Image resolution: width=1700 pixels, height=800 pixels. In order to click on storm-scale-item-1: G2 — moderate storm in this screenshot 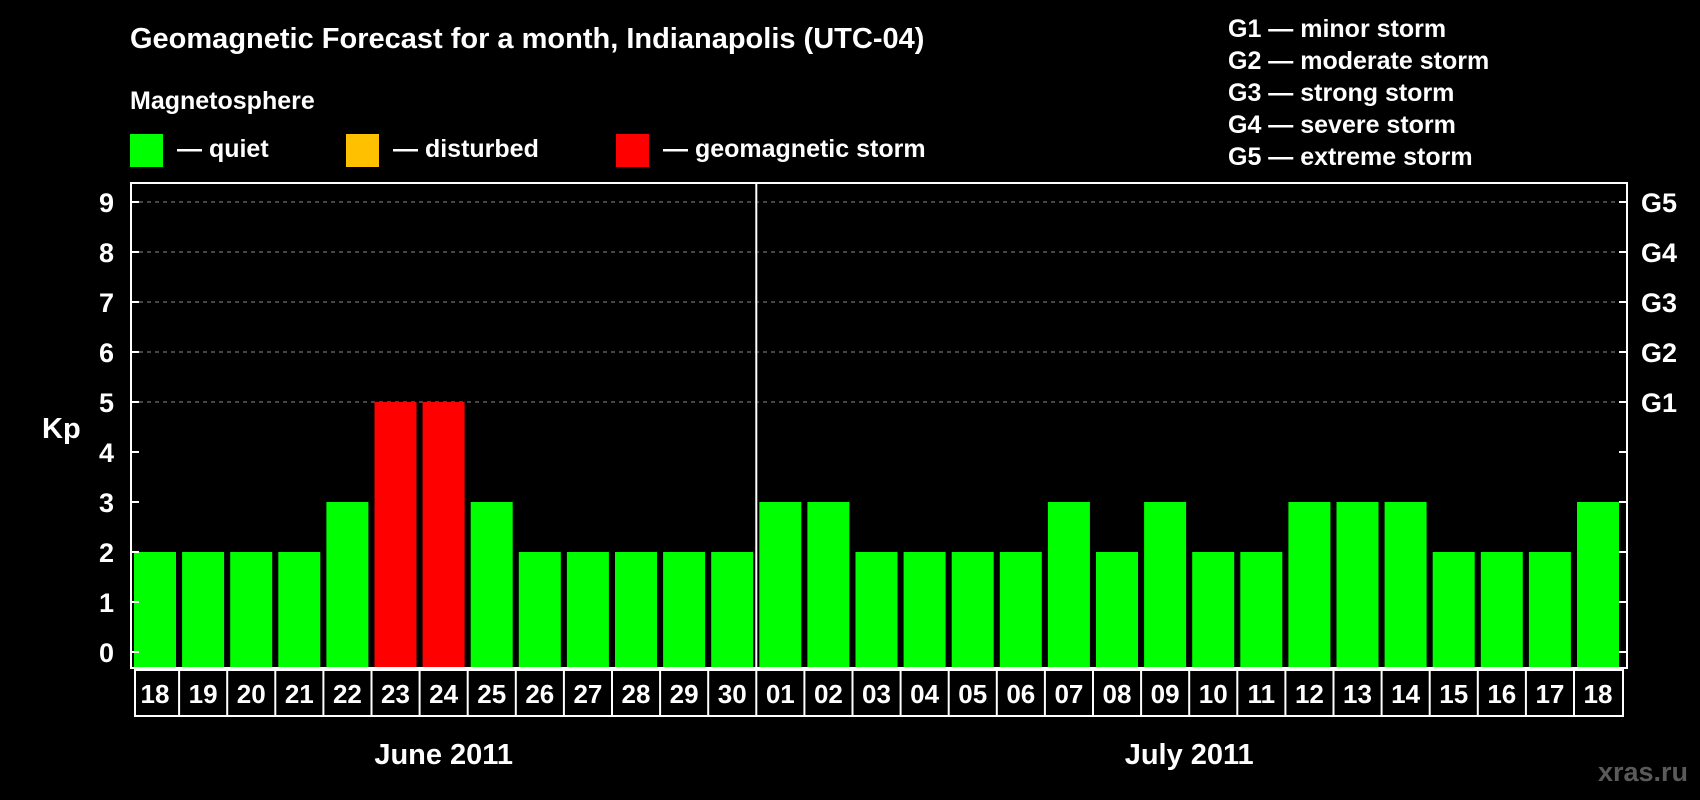, I will do `click(1358, 61)`.